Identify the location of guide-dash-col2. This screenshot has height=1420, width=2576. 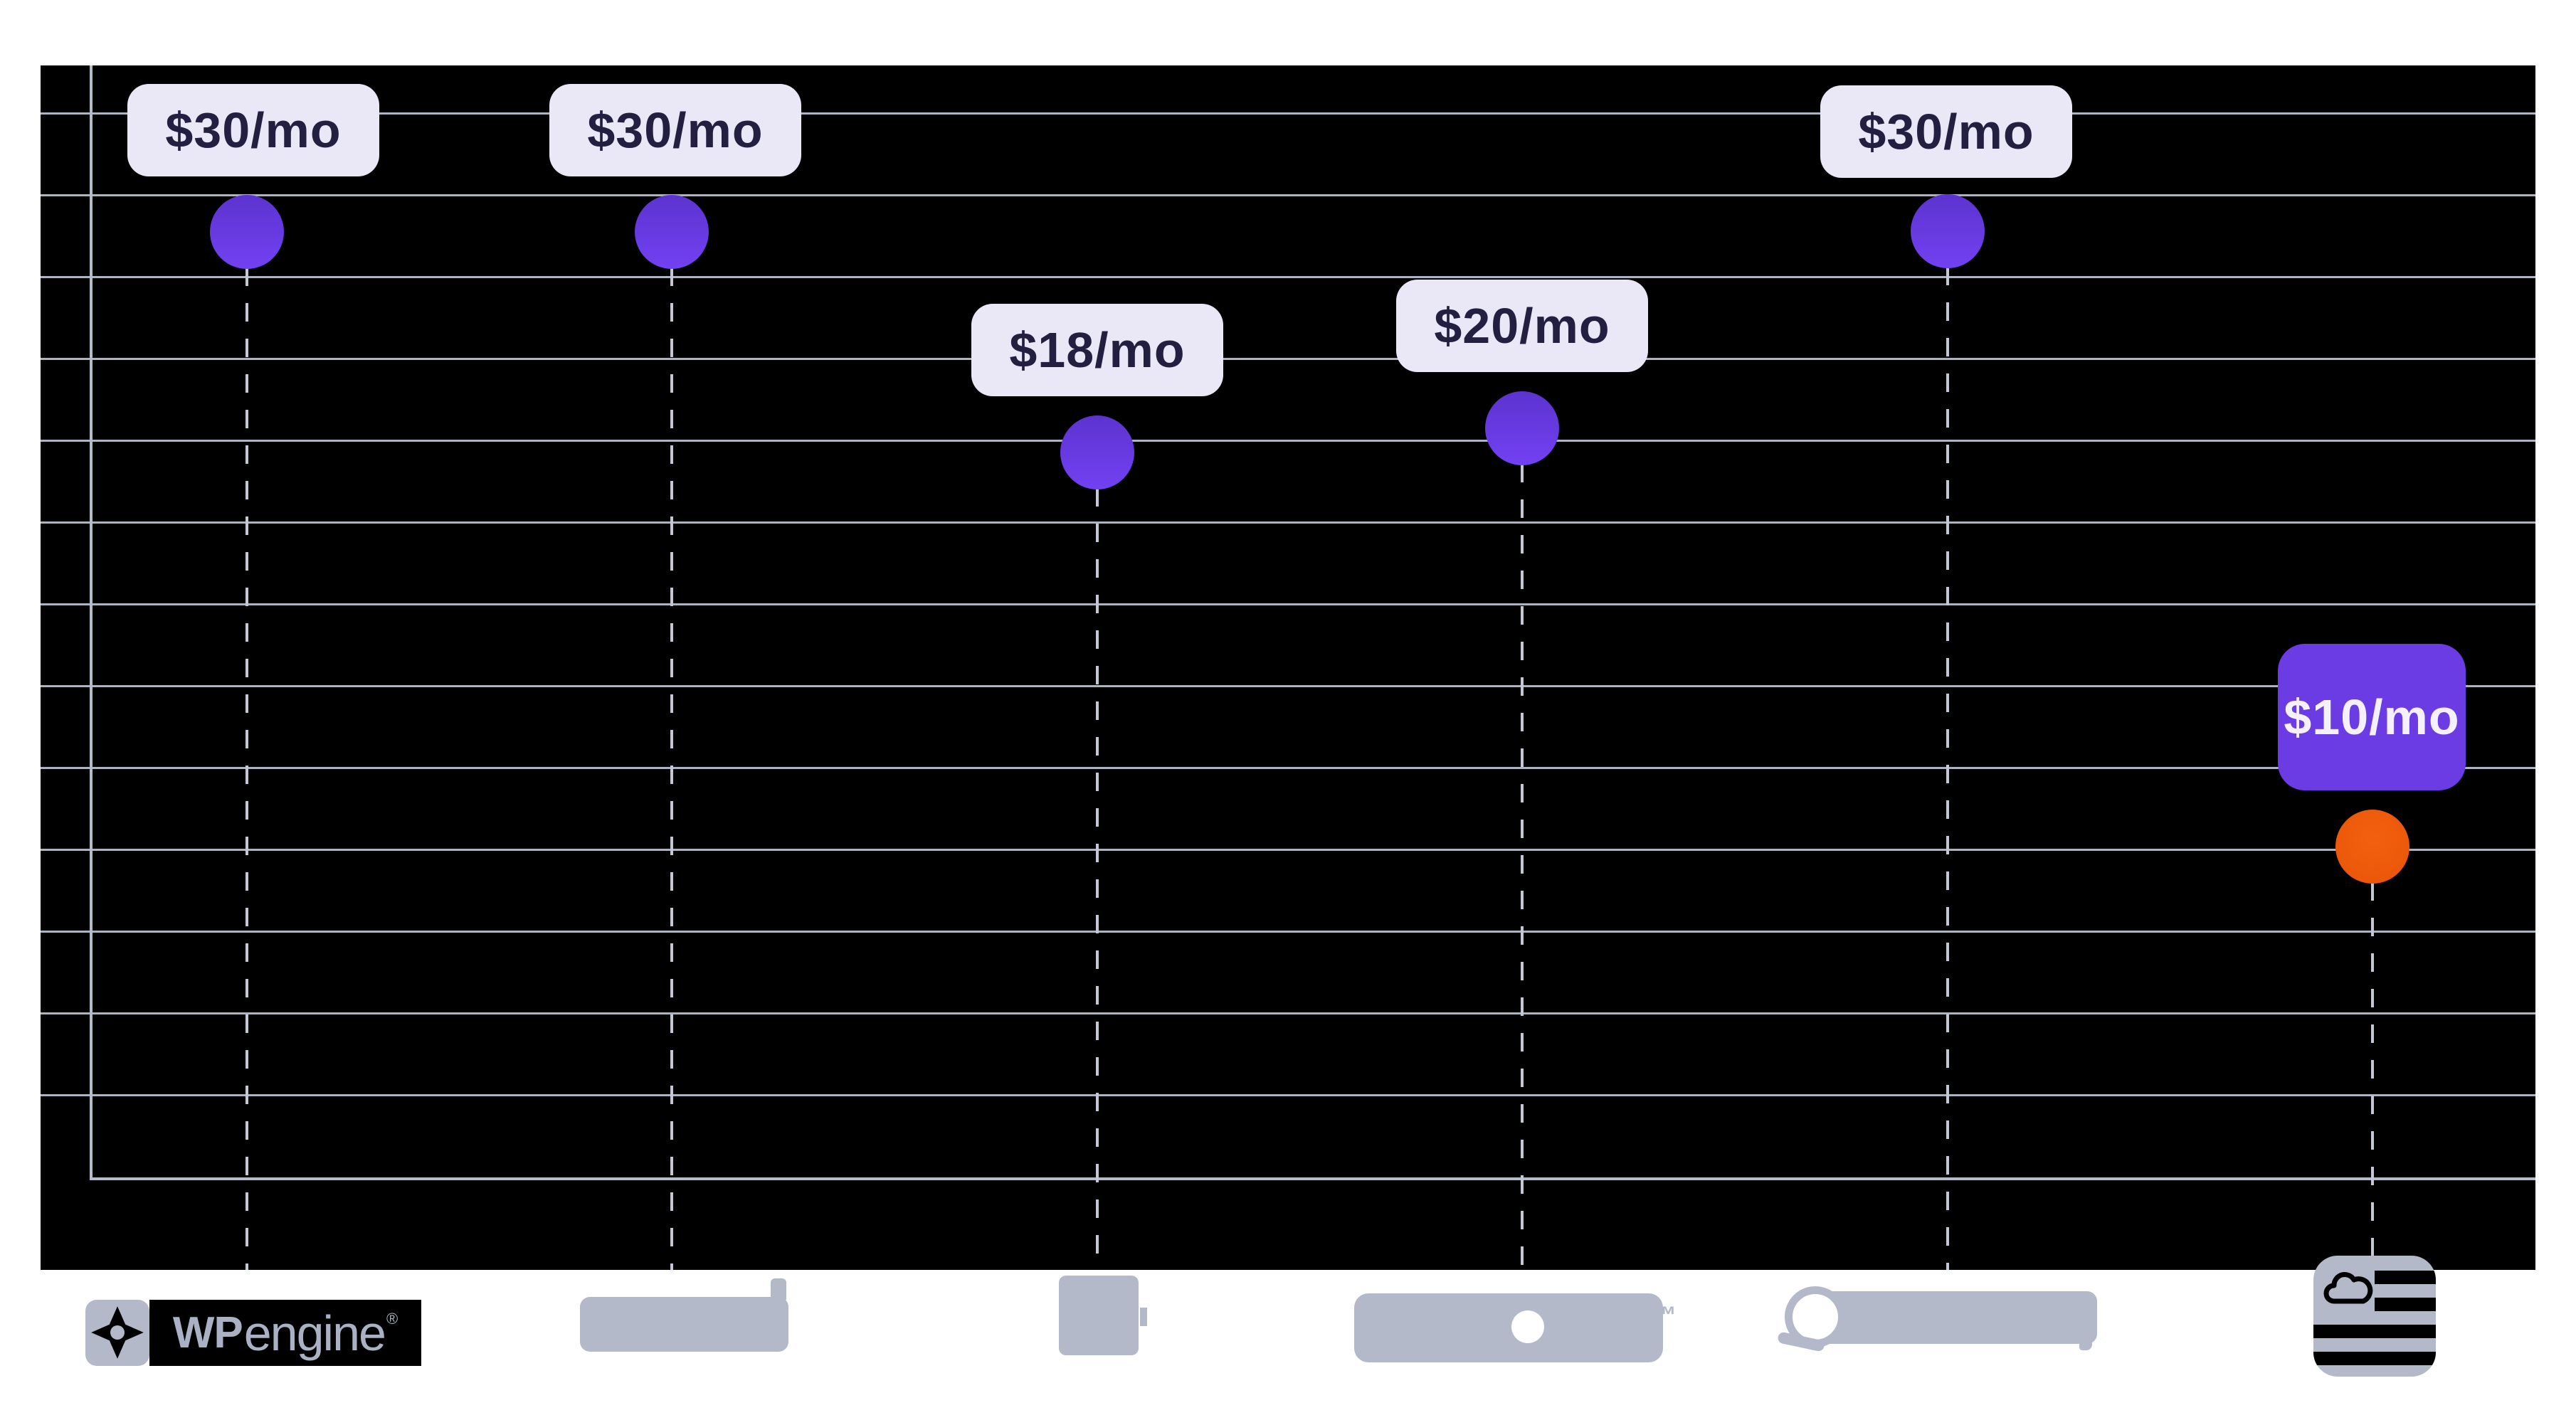
(671, 751).